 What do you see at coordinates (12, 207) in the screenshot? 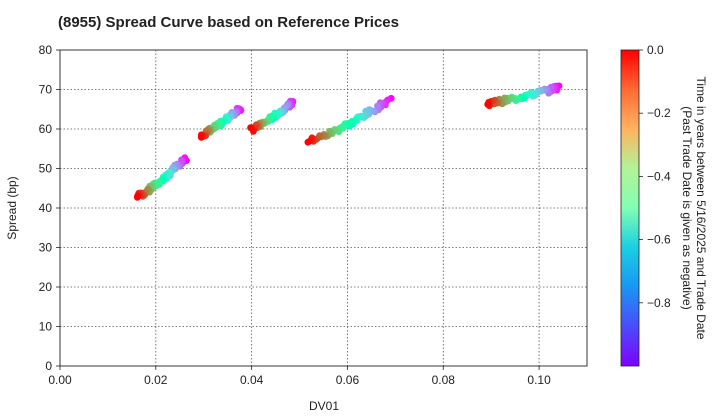
I see `y-axis-label: Spread (bp)` at bounding box center [12, 207].